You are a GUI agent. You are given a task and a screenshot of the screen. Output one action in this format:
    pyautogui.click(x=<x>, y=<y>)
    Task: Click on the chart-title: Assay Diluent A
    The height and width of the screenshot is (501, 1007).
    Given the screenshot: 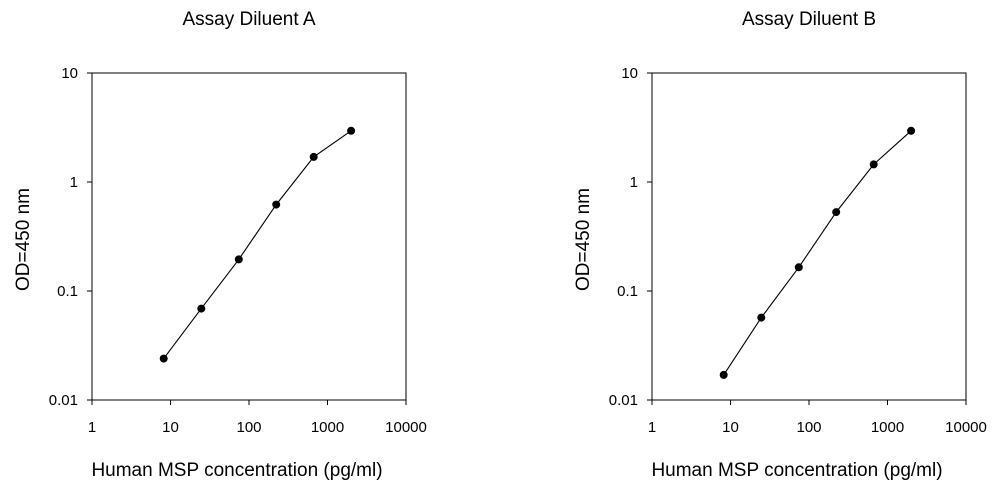 What is the action you would take?
    pyautogui.click(x=248, y=19)
    